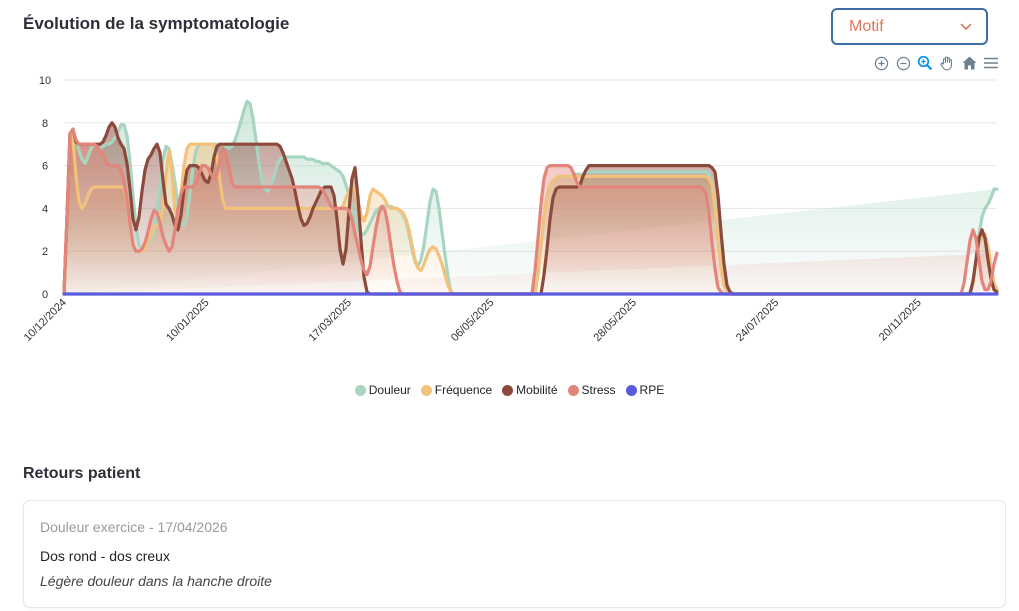  What do you see at coordinates (537, 390) in the screenshot?
I see `legend-label: Mobilité` at bounding box center [537, 390].